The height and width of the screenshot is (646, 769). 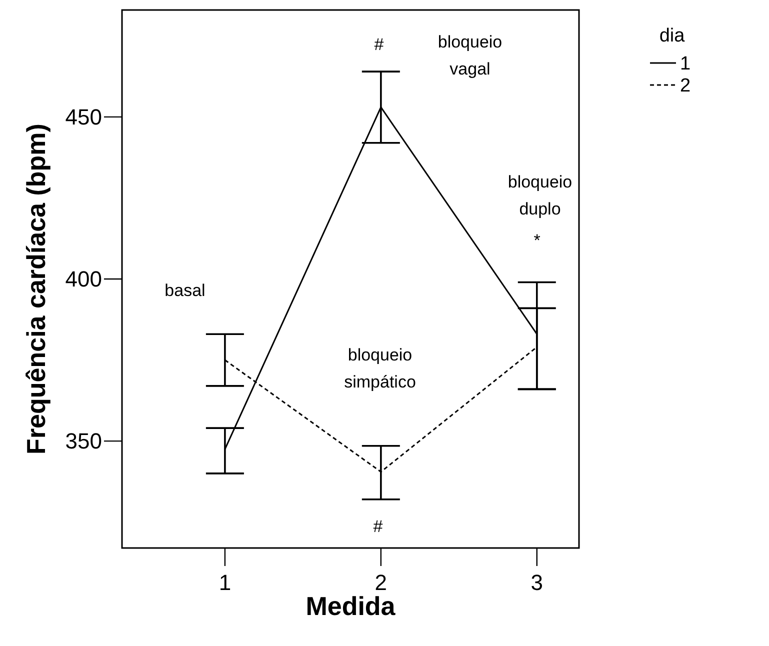 I want to click on y-tick-label: 400, so click(x=83, y=279).